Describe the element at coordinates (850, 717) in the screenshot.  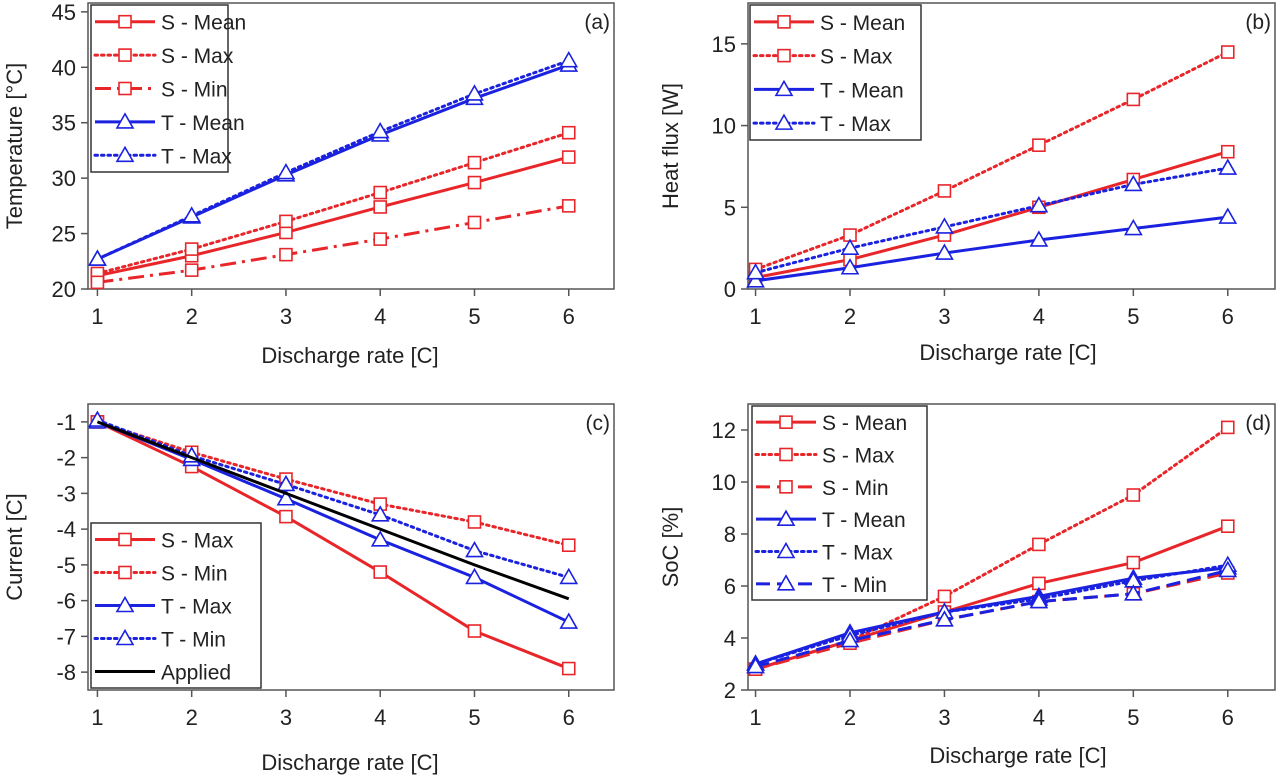
I see `x-tick-label: 2` at that location.